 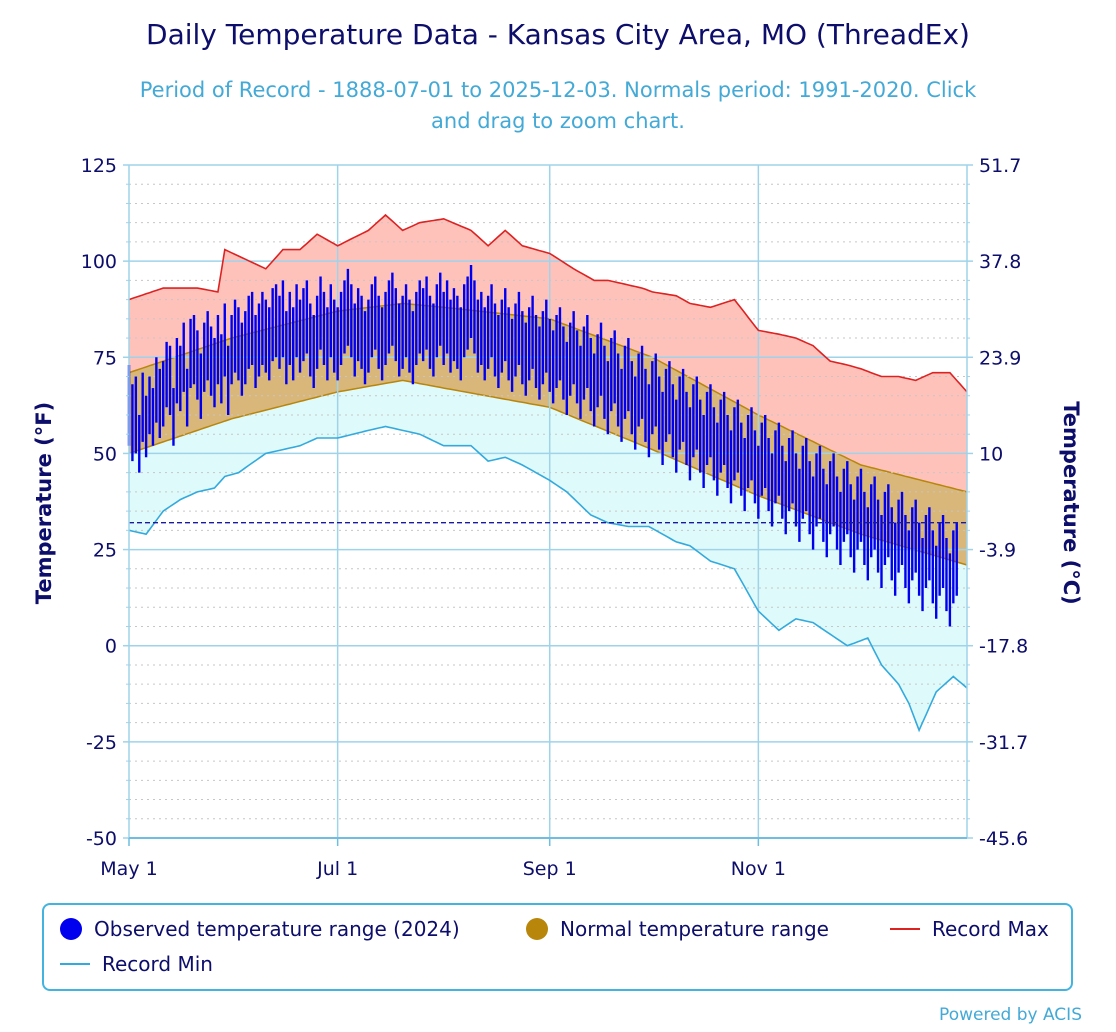 I want to click on x-tick-label: Sep 1, so click(x=550, y=869).